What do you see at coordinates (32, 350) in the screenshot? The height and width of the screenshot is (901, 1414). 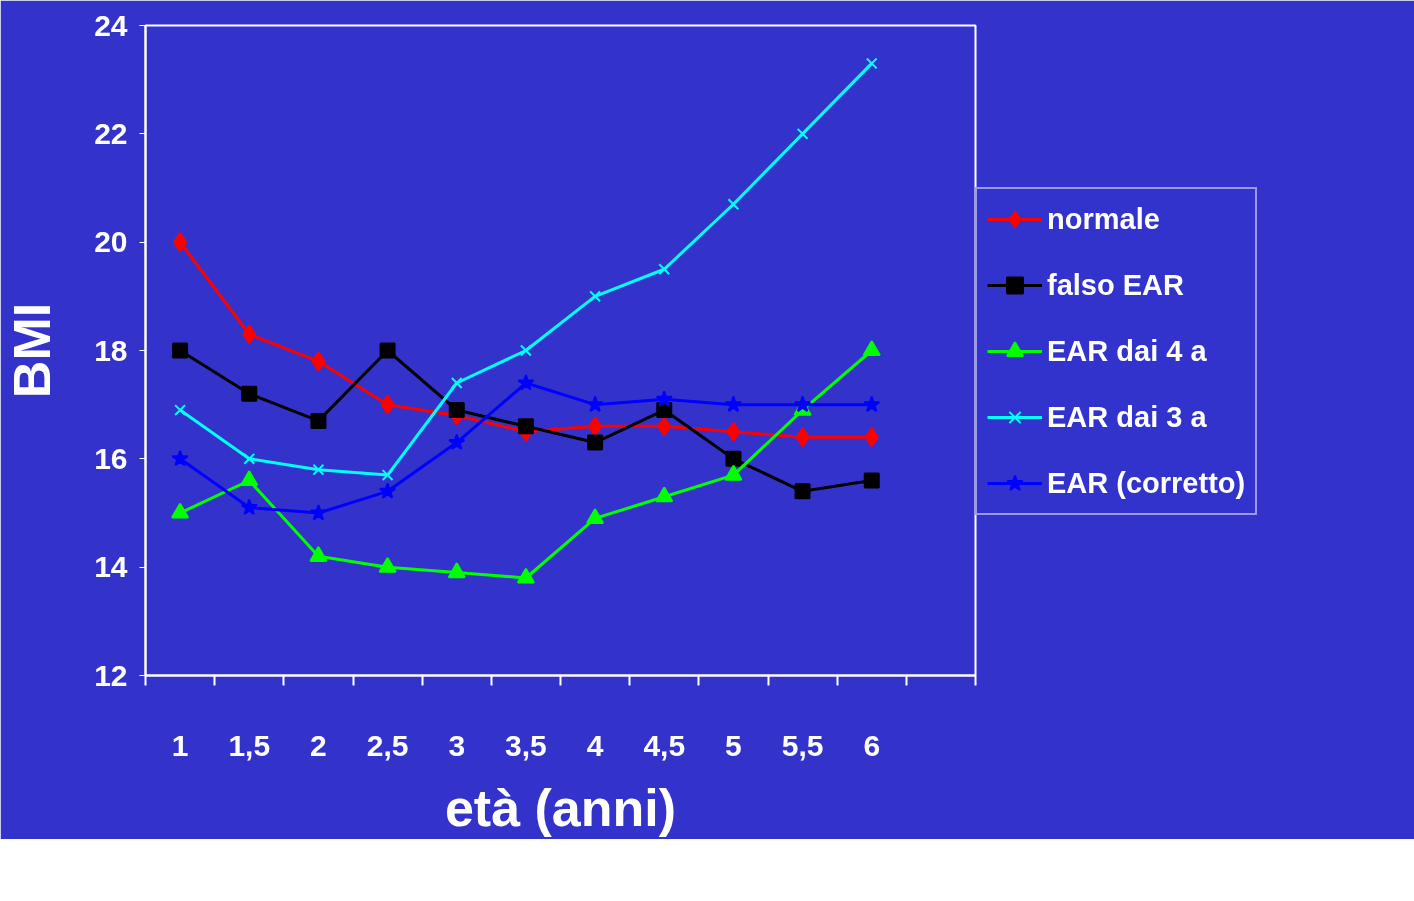 I see `y-axis-title: BMI` at bounding box center [32, 350].